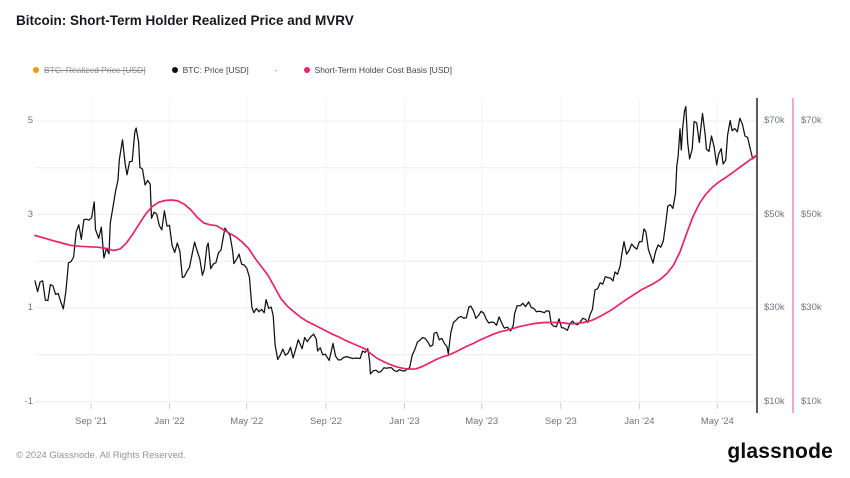 This screenshot has width=850, height=478. What do you see at coordinates (639, 421) in the screenshot?
I see `x-axis-tick-label: Jan '24` at bounding box center [639, 421].